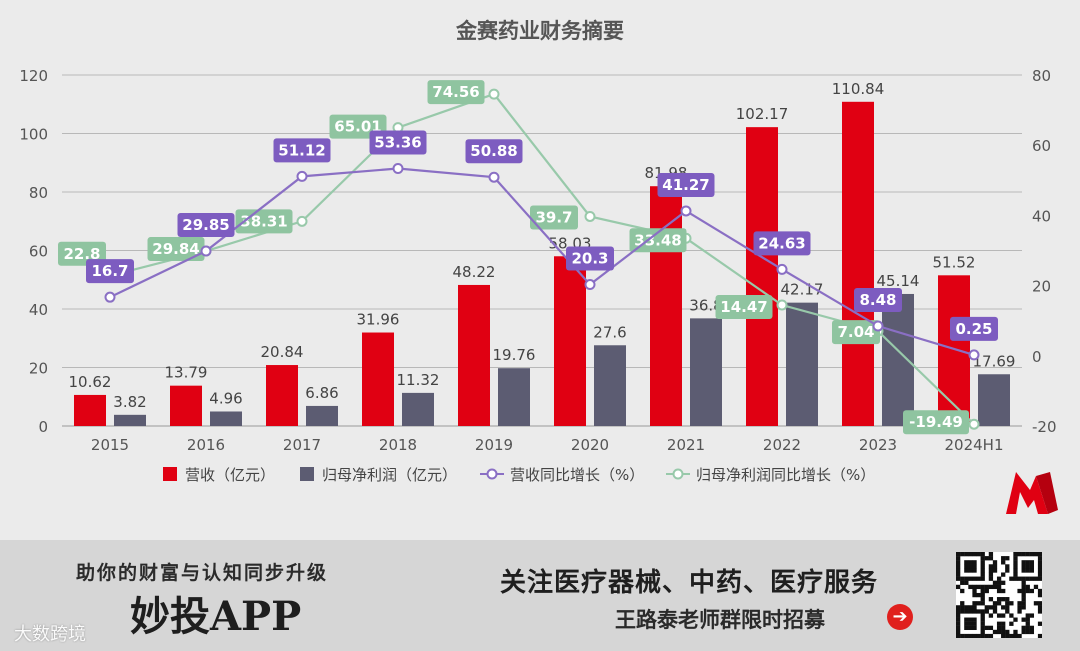 The height and width of the screenshot is (651, 1080). What do you see at coordinates (994, 361) in the screenshot?
I see `profit-value-label: 17.69` at bounding box center [994, 361].